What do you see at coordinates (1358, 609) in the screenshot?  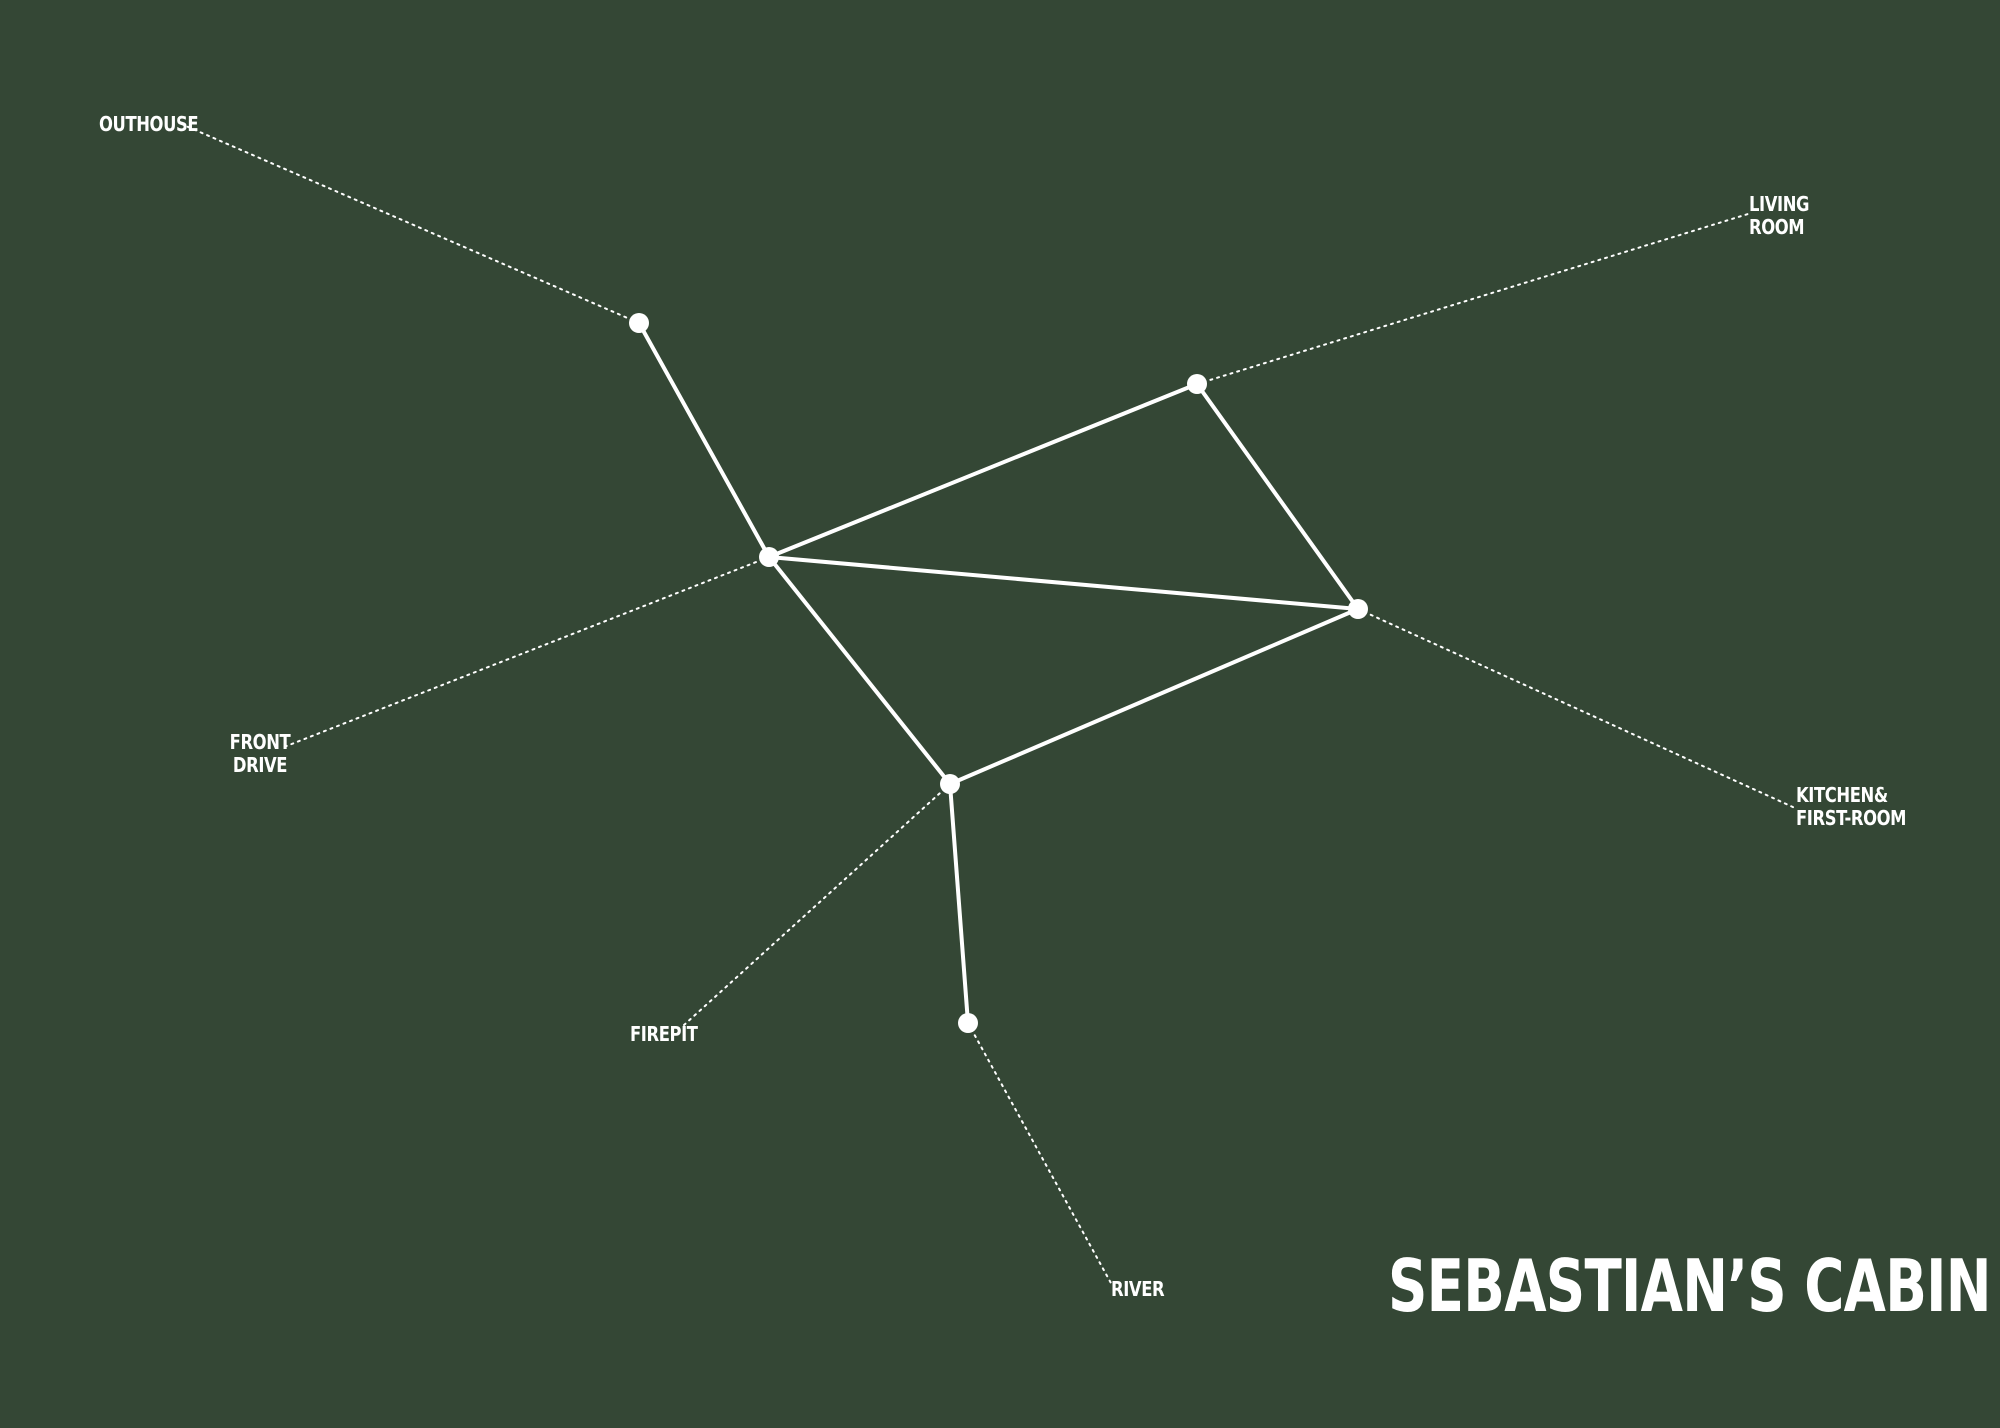 I see `node-kitchen` at bounding box center [1358, 609].